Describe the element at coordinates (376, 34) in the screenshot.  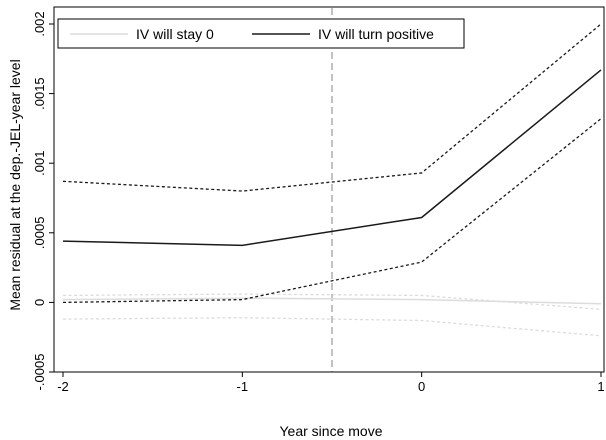
I see `legend-label-turn-positive: IV will turn positive` at that location.